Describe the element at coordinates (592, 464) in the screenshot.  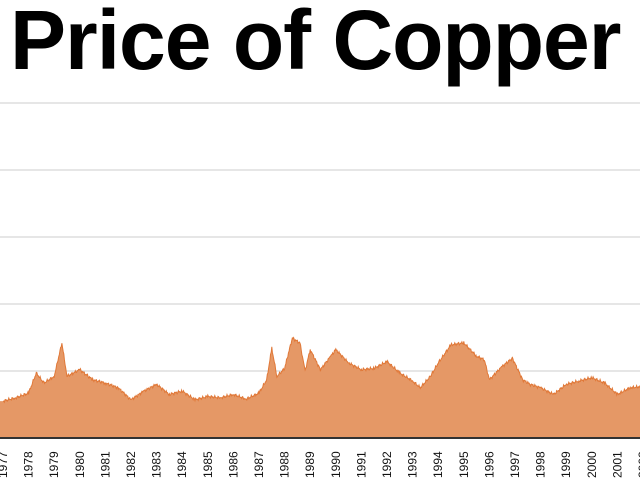
I see `x-tick-label: 2000` at that location.